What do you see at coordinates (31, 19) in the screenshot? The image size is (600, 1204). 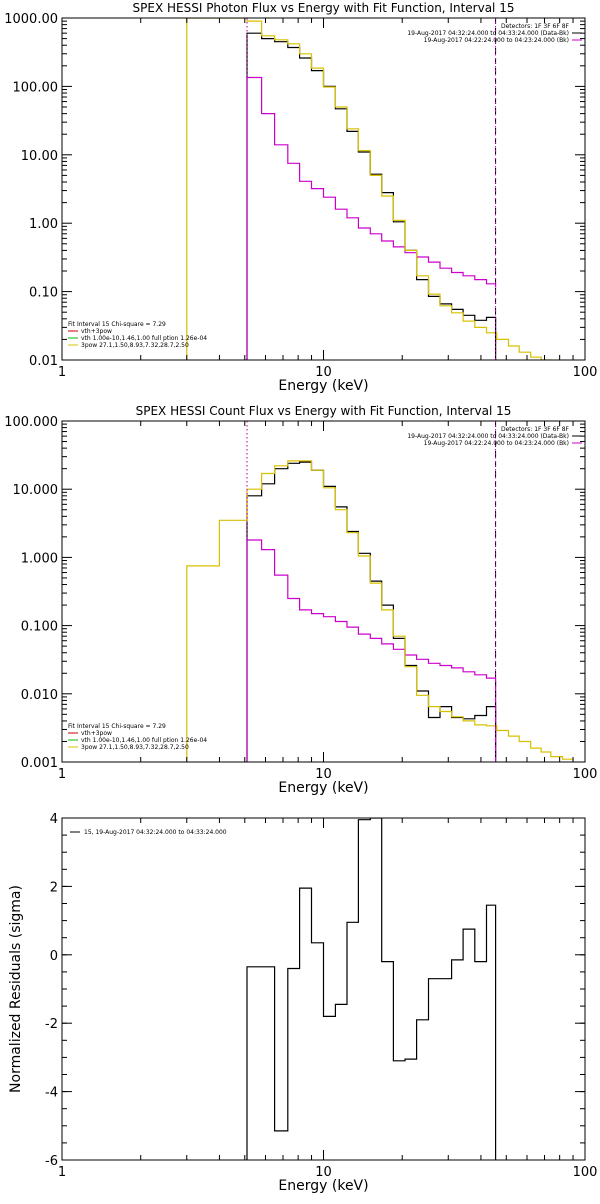 I see `y-tick-label: 1000.00` at bounding box center [31, 19].